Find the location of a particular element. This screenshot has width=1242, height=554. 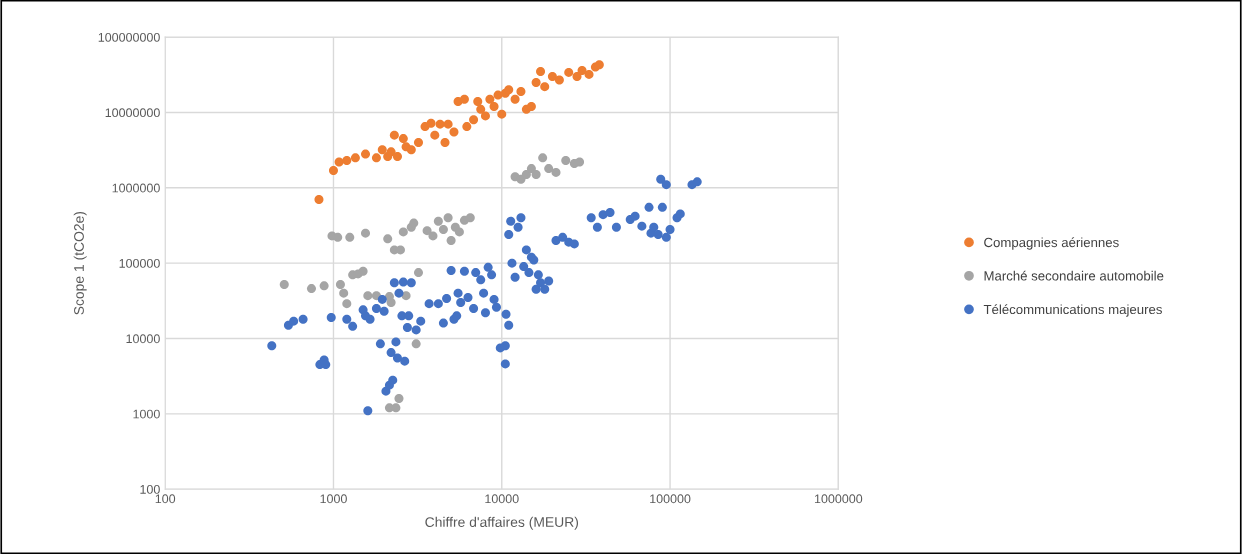

legend-label: Marché secondaire automobile is located at coordinates (1074, 275).